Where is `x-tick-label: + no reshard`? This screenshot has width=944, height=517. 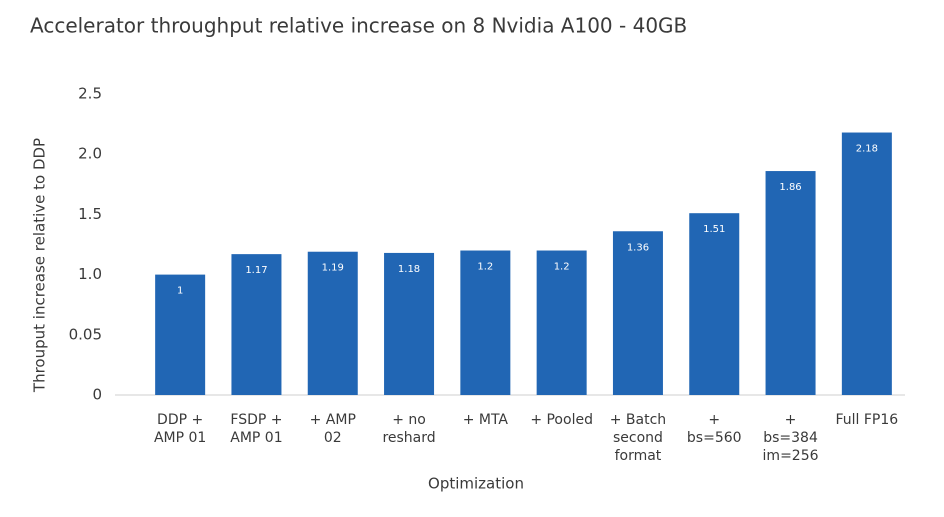
x-tick-label: + no reshard is located at coordinates (408, 429).